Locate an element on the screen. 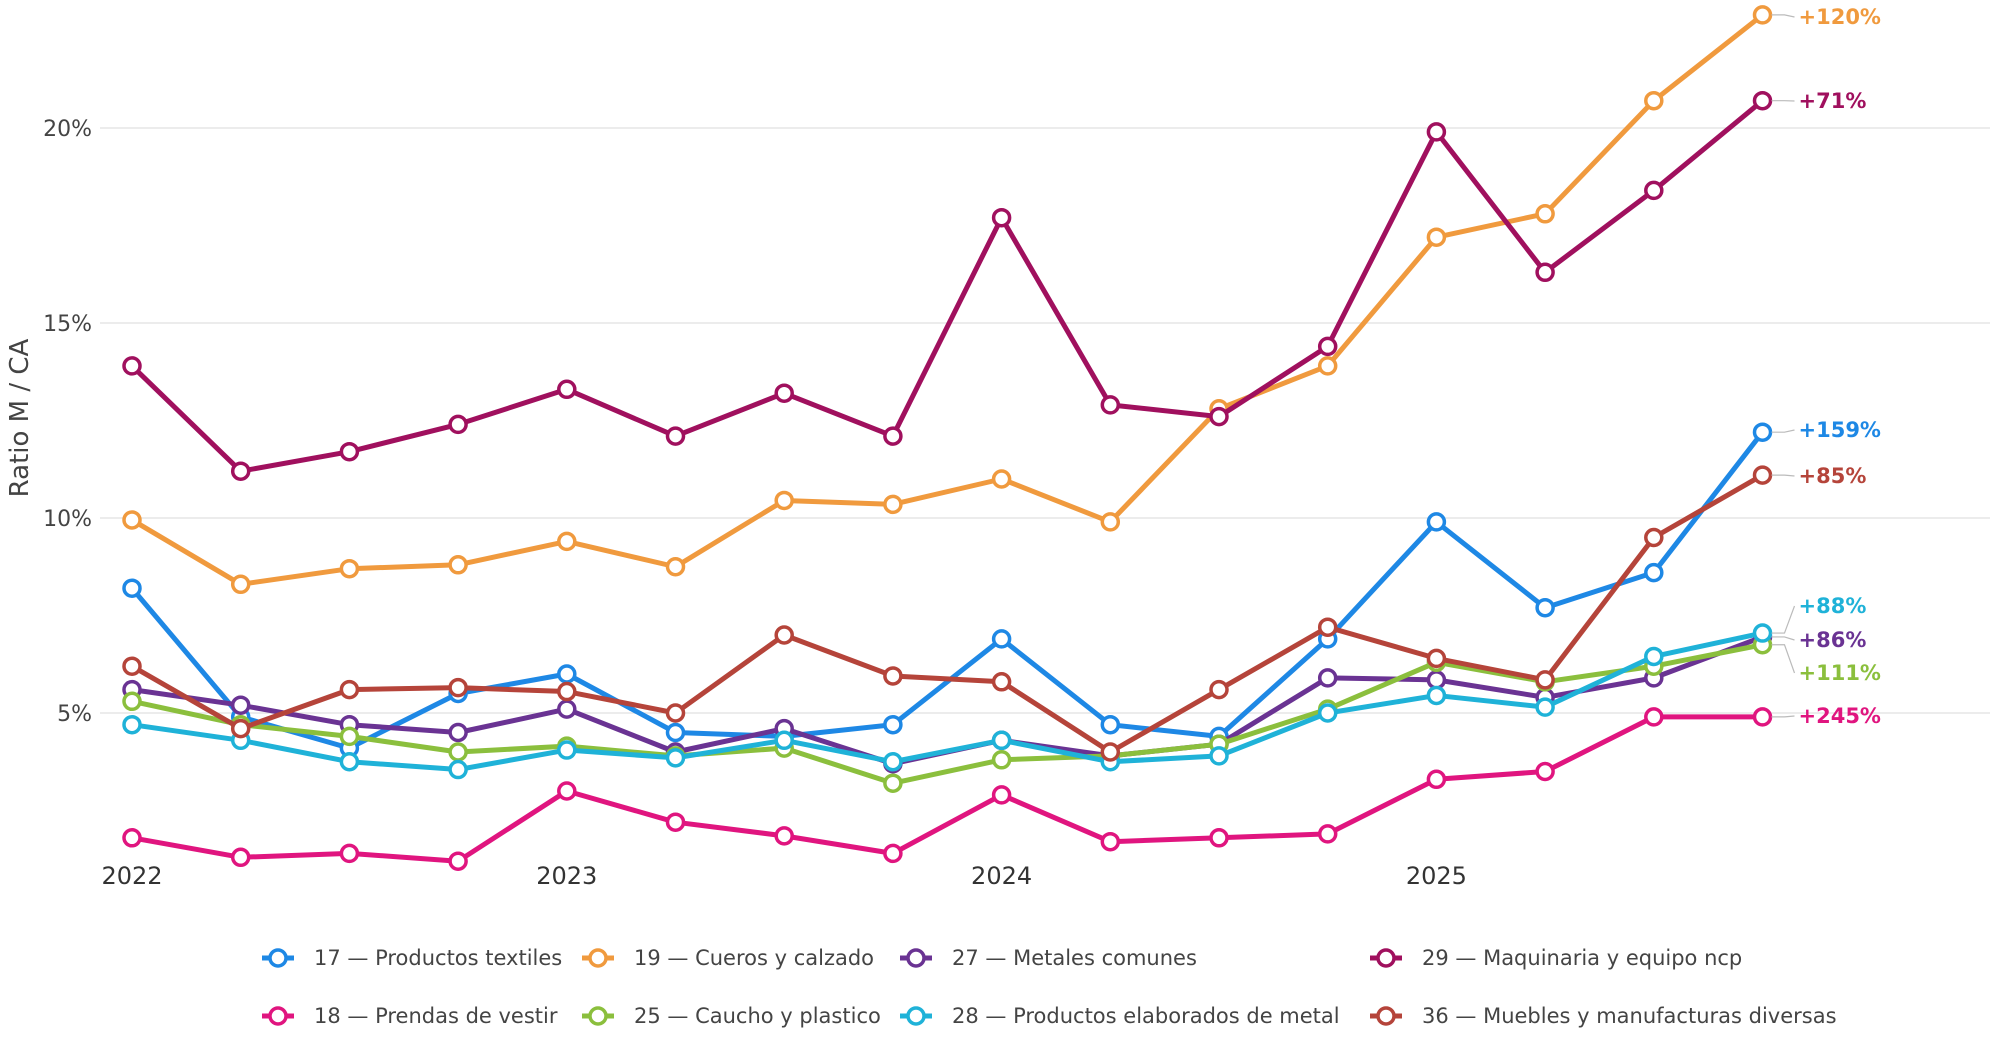 The width and height of the screenshot is (1990, 1038). legend-item: 36 — Muebles y manufacturas diversas is located at coordinates (1603, 1016).